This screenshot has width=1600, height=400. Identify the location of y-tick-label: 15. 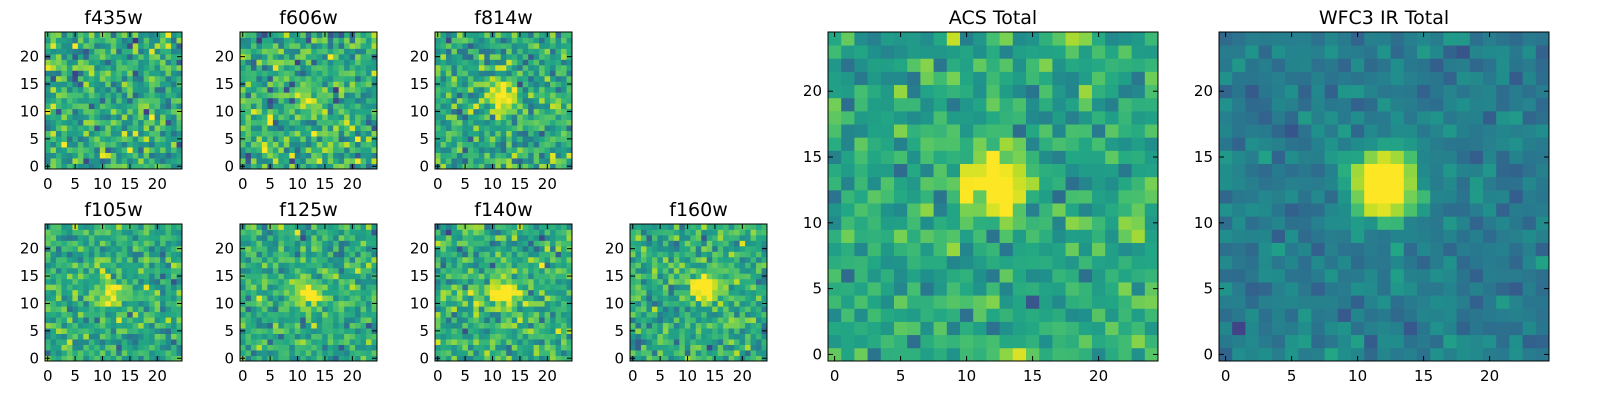
(29, 84).